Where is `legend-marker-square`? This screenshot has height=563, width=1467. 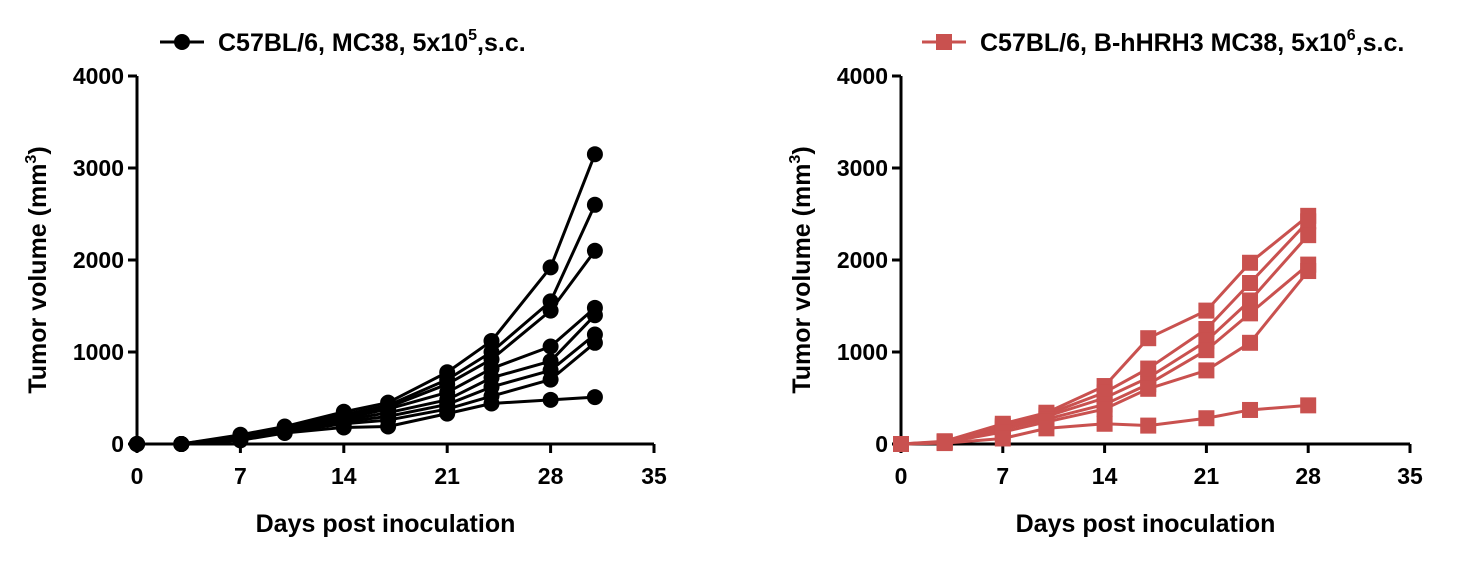
legend-marker-square is located at coordinates (944, 42).